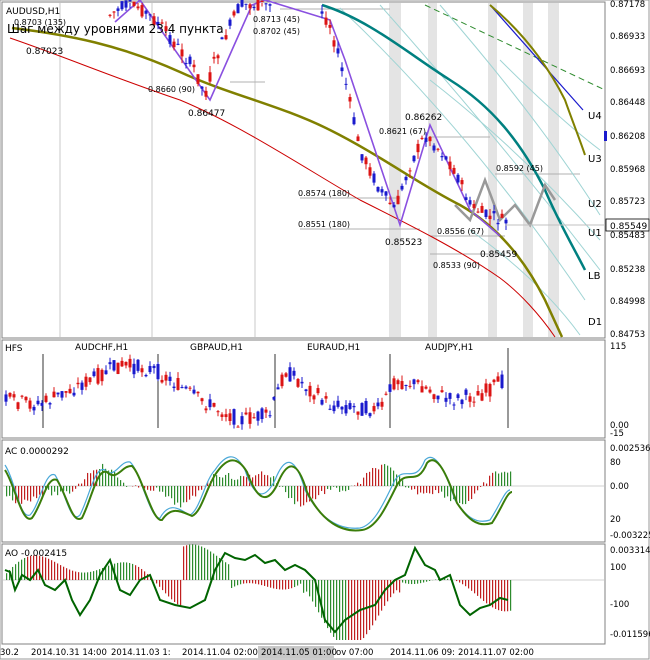  Describe the element at coordinates (216, 348) in the screenshot. I see `hfs-pair-label: GBPAUD,H1` at that location.